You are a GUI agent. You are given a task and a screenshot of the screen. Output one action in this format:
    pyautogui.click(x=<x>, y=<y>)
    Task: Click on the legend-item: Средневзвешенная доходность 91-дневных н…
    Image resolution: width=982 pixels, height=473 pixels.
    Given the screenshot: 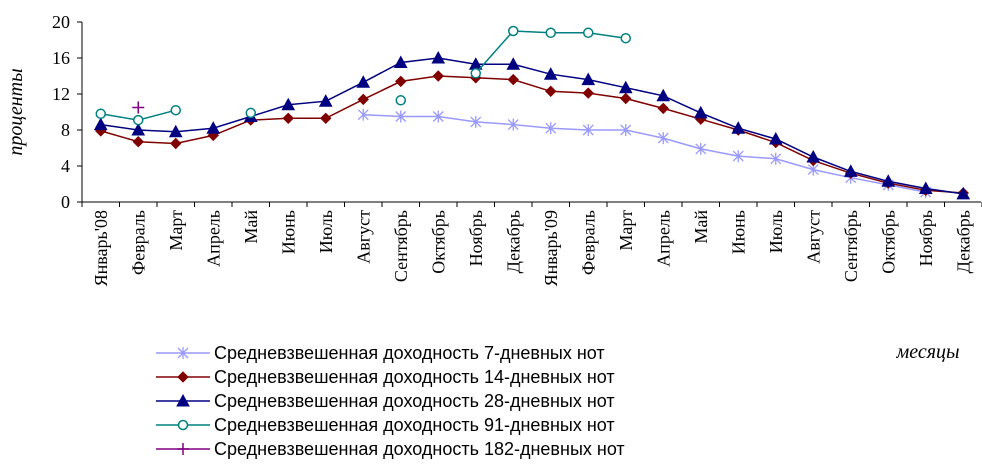 What is the action you would take?
    pyautogui.click(x=385, y=425)
    